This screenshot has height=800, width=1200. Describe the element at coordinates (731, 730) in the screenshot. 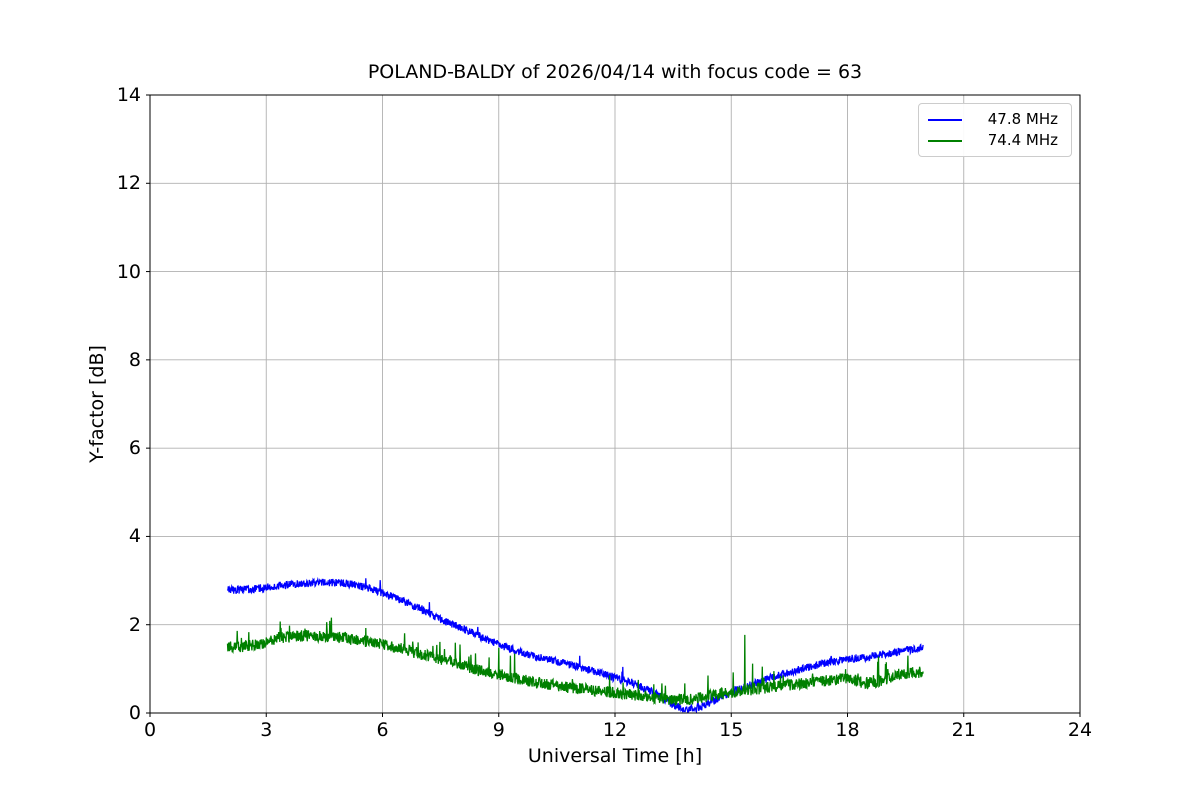

I see `x-tick-label-15: 15` at that location.